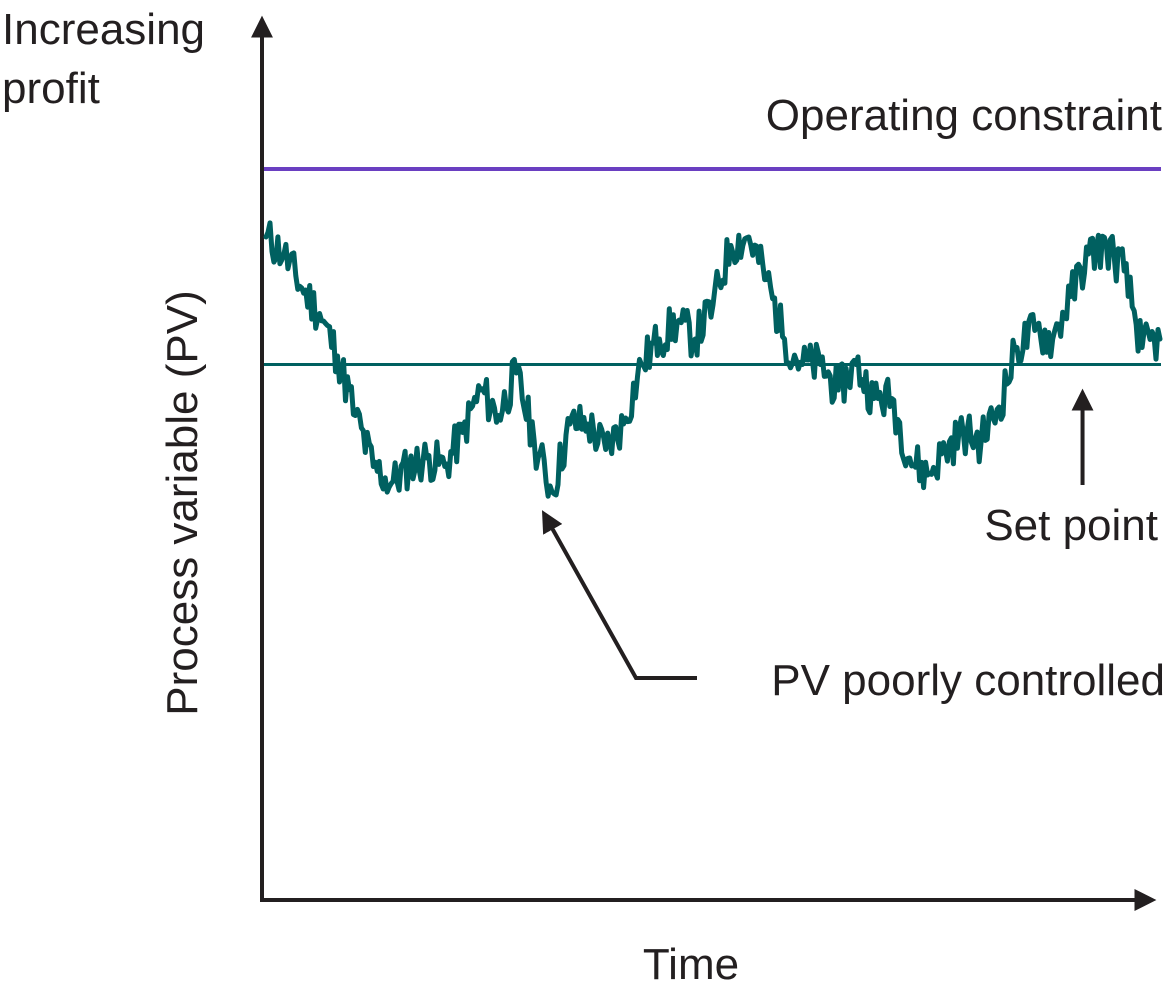 The width and height of the screenshot is (1167, 994). What do you see at coordinates (103, 29) in the screenshot?
I see `y-direction-line-1: Increasing` at bounding box center [103, 29].